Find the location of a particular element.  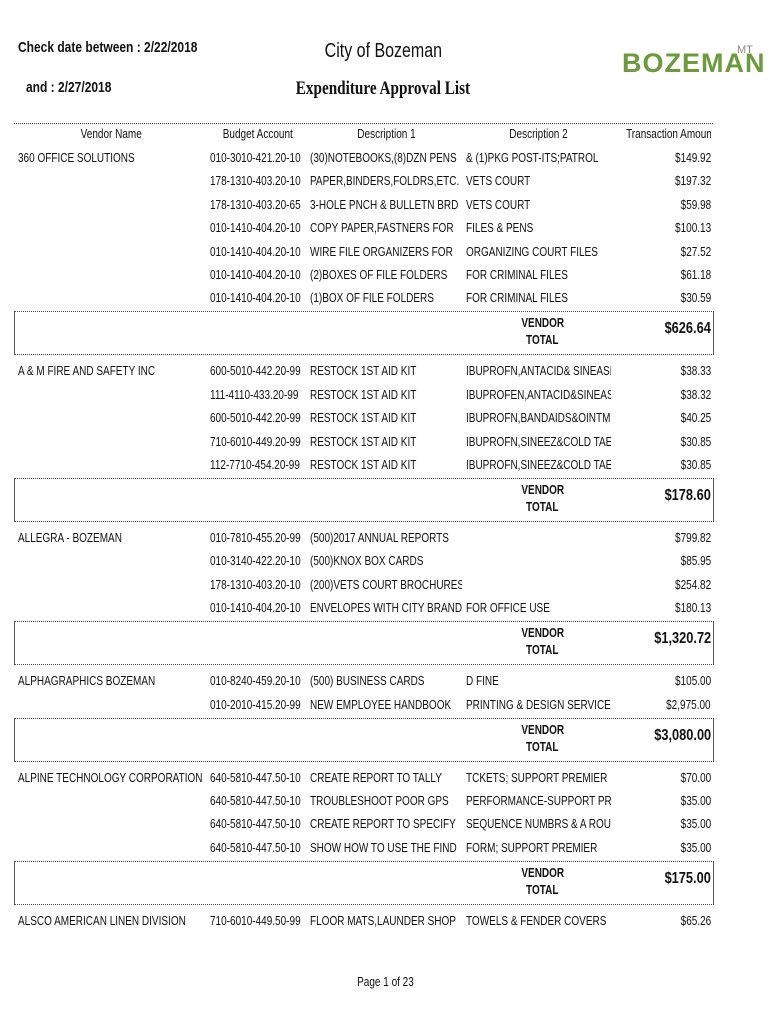

budget-account-text: 600-5010-442.20-99 is located at coordinates (255, 418).